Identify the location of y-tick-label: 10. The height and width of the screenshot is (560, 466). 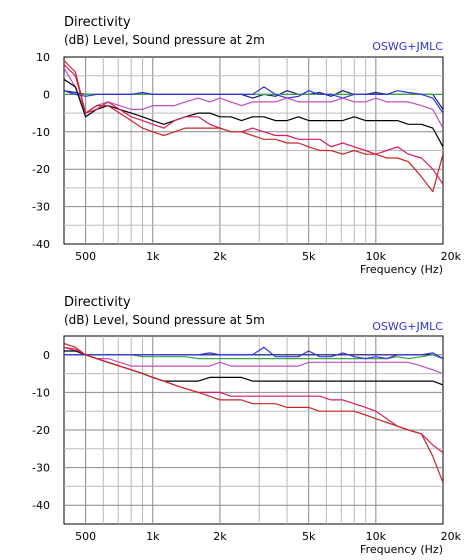
(43, 57).